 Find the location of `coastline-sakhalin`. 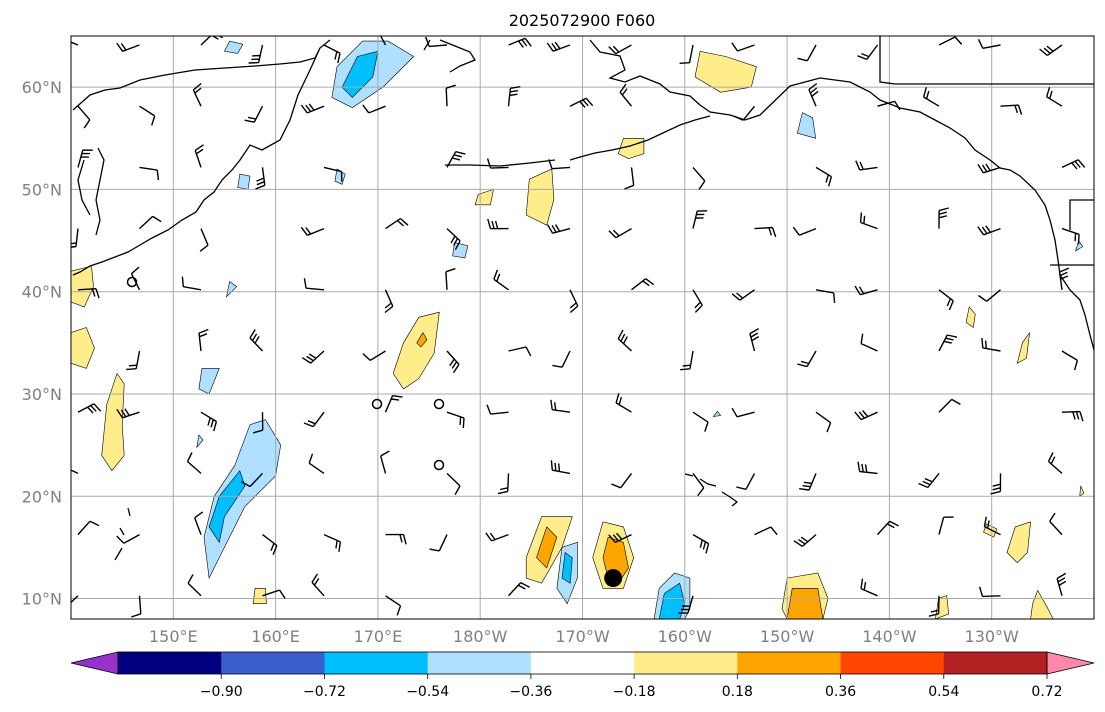

coastline-sakhalin is located at coordinates (91, 191).